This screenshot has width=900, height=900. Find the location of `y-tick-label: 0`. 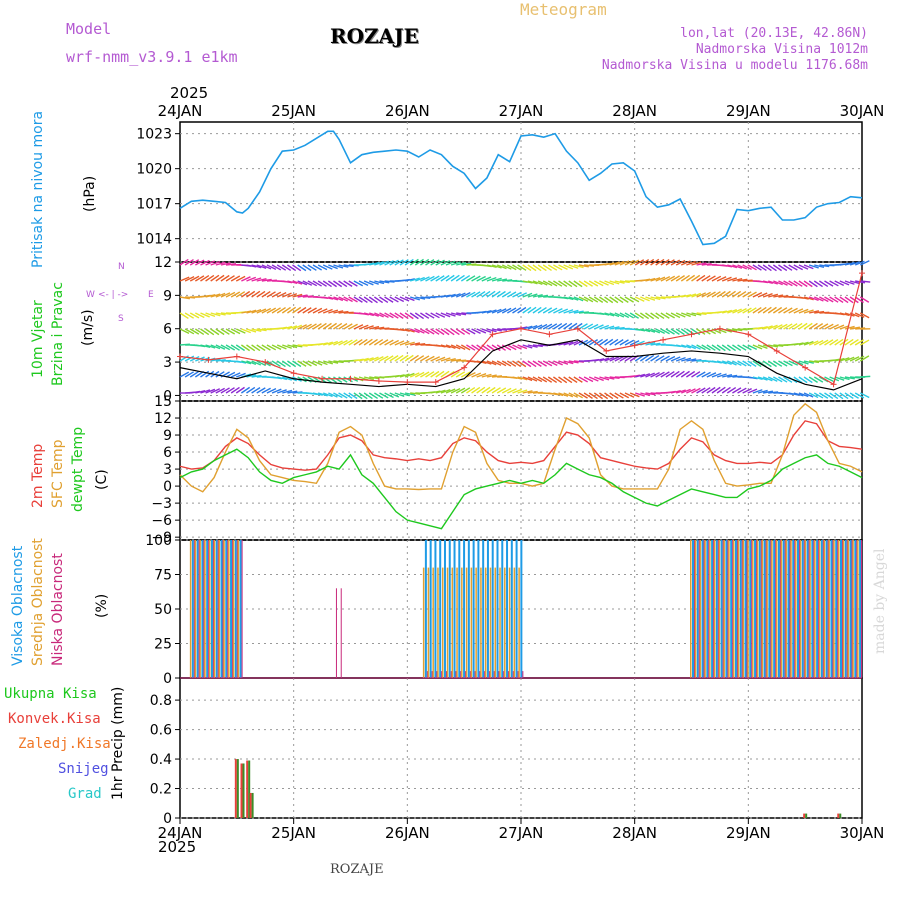

y-tick-label: 0 is located at coordinates (167, 679).